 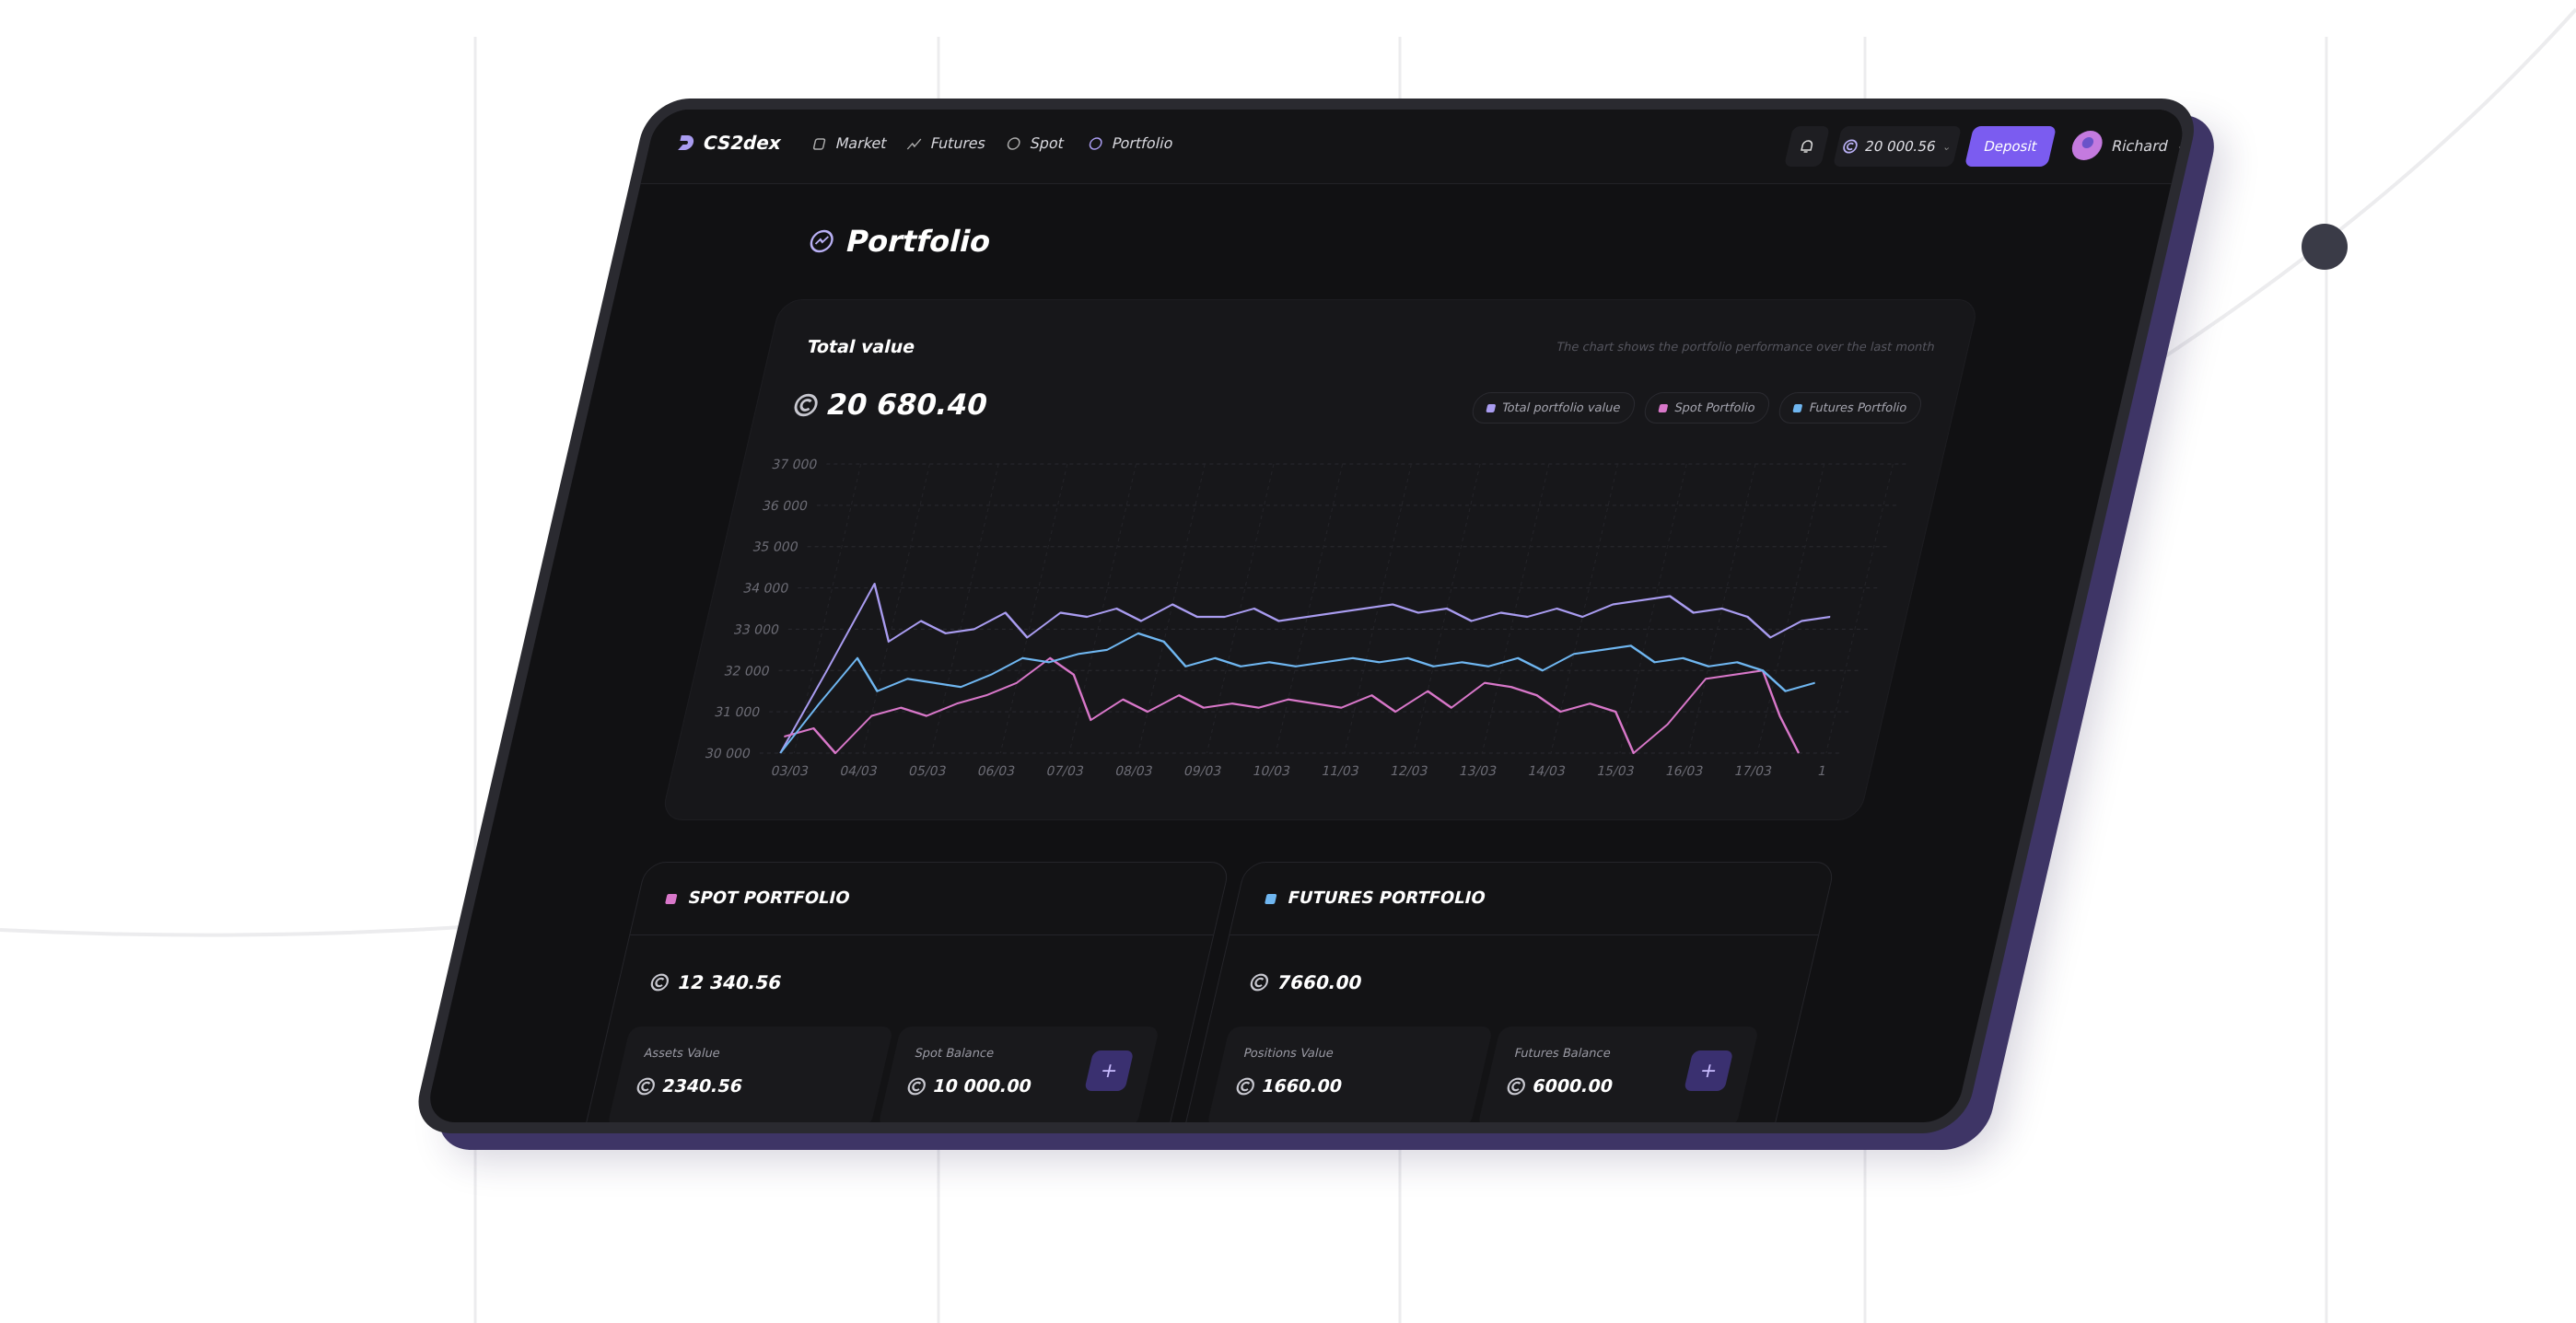 I want to click on panel-title: SPOT PORTFOLIO, so click(x=769, y=898).